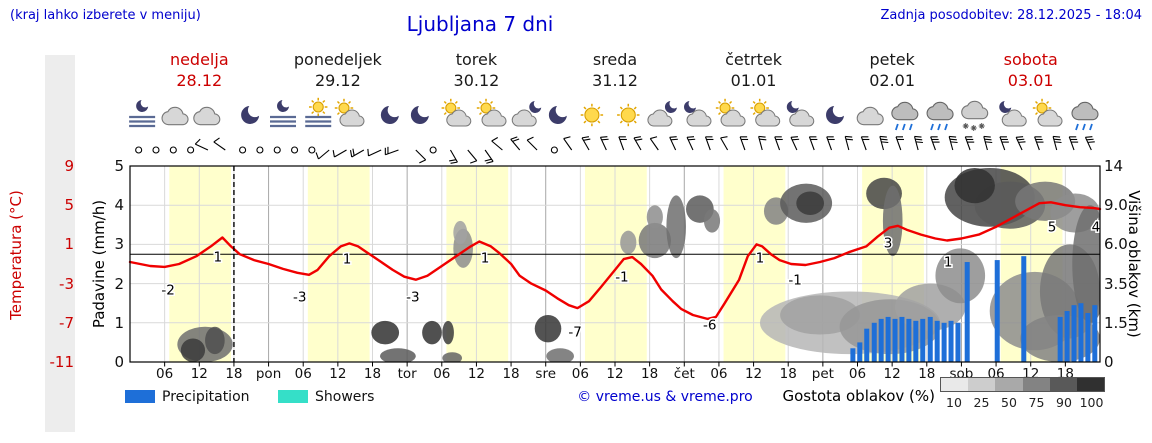 This screenshot has width=1152, height=443. Describe the element at coordinates (345, 397) in the screenshot. I see `showers-legend-label: Showers` at that location.